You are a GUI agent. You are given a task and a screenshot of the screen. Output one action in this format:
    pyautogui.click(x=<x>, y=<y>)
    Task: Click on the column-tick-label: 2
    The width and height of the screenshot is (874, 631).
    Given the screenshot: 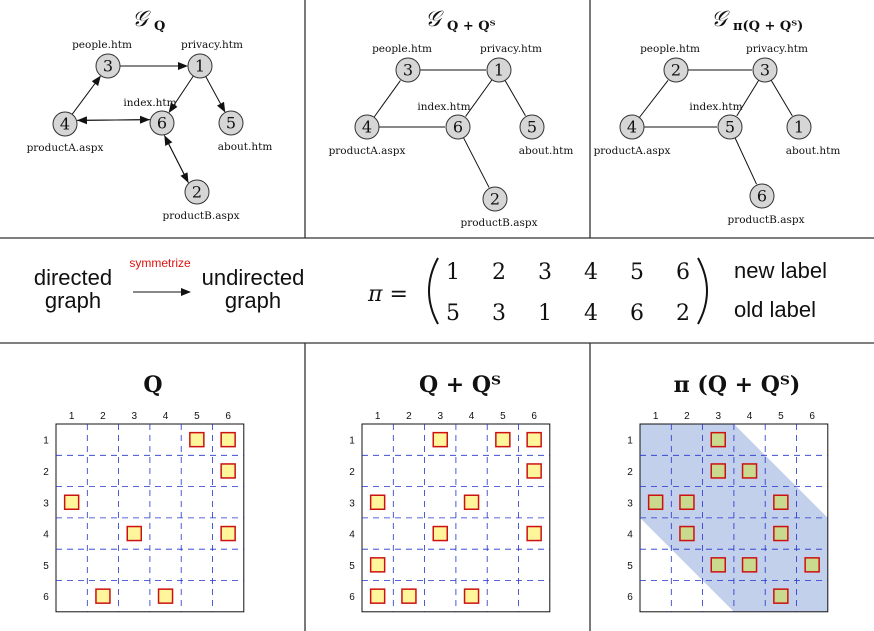 What is the action you would take?
    pyautogui.click(x=687, y=416)
    